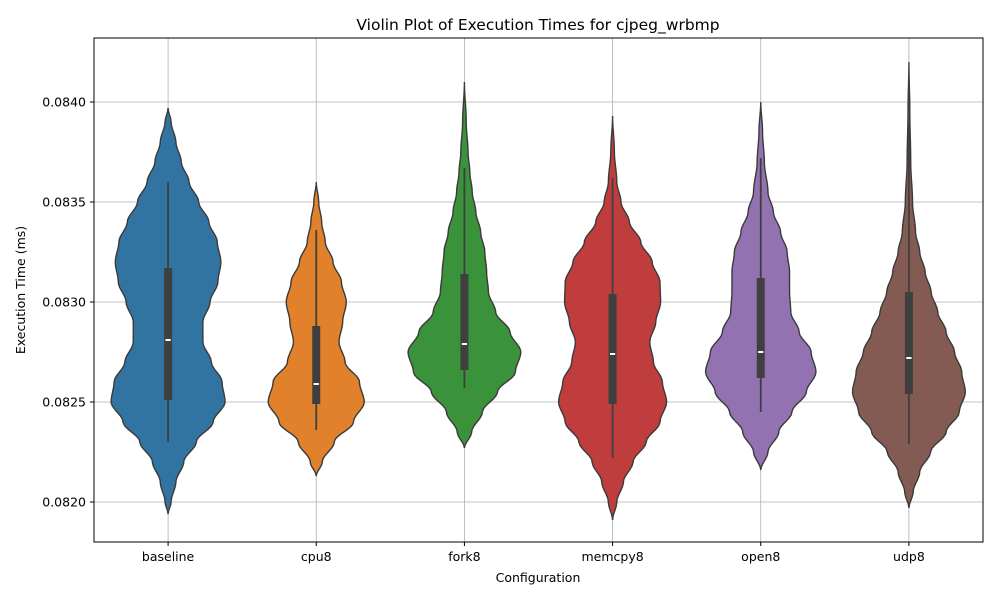  What do you see at coordinates (760, 556) in the screenshot?
I see `x-tick-label-open8: open8` at bounding box center [760, 556].